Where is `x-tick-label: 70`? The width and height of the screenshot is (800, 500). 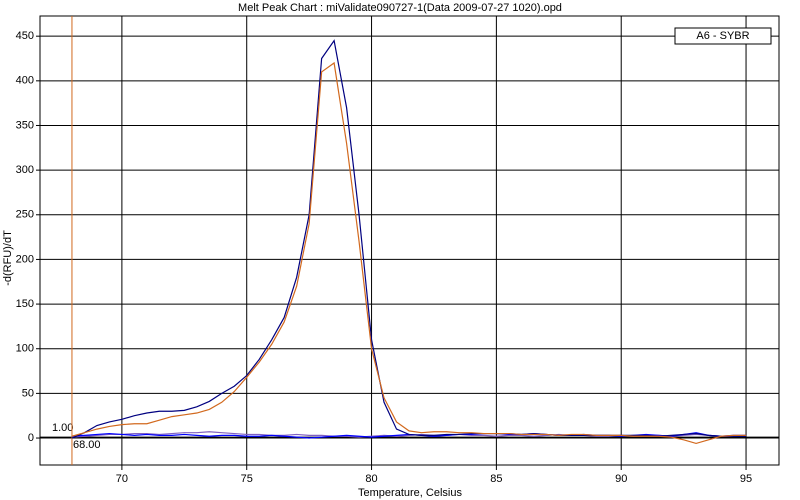 x-tick-label: 70 is located at coordinates (122, 479).